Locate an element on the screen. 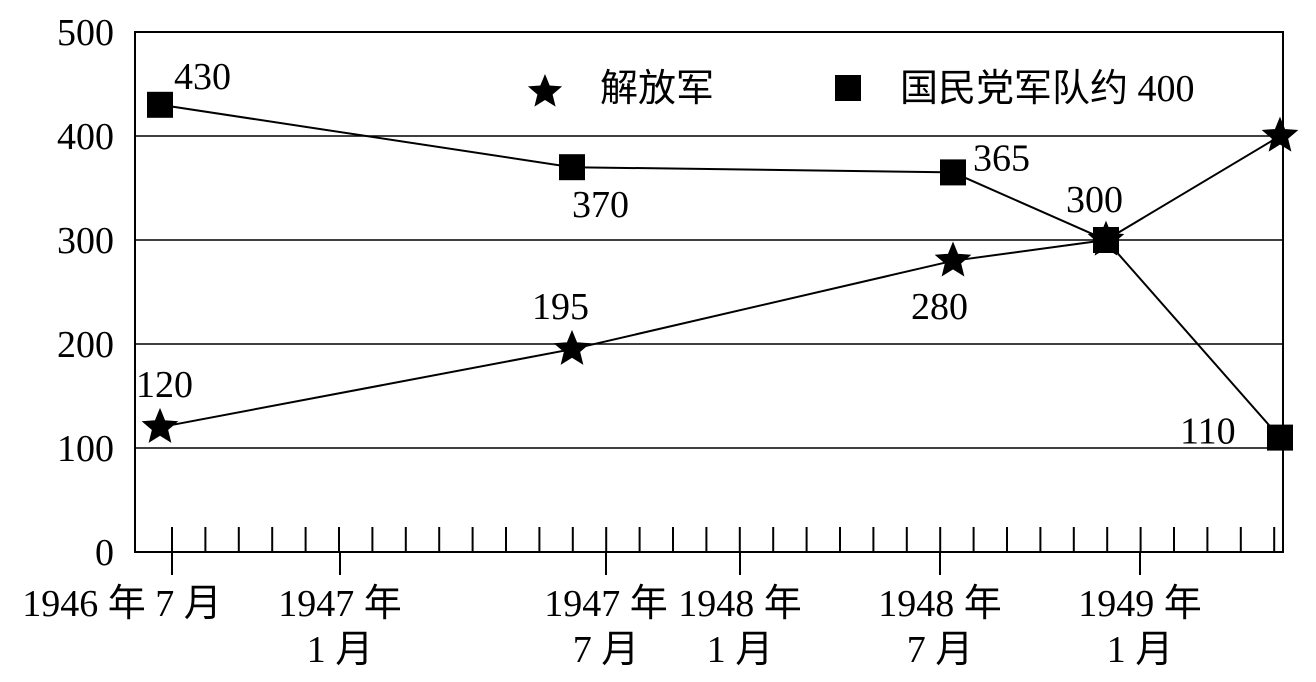 The width and height of the screenshot is (1316, 682). x-minor-ticks is located at coordinates (723, 539).